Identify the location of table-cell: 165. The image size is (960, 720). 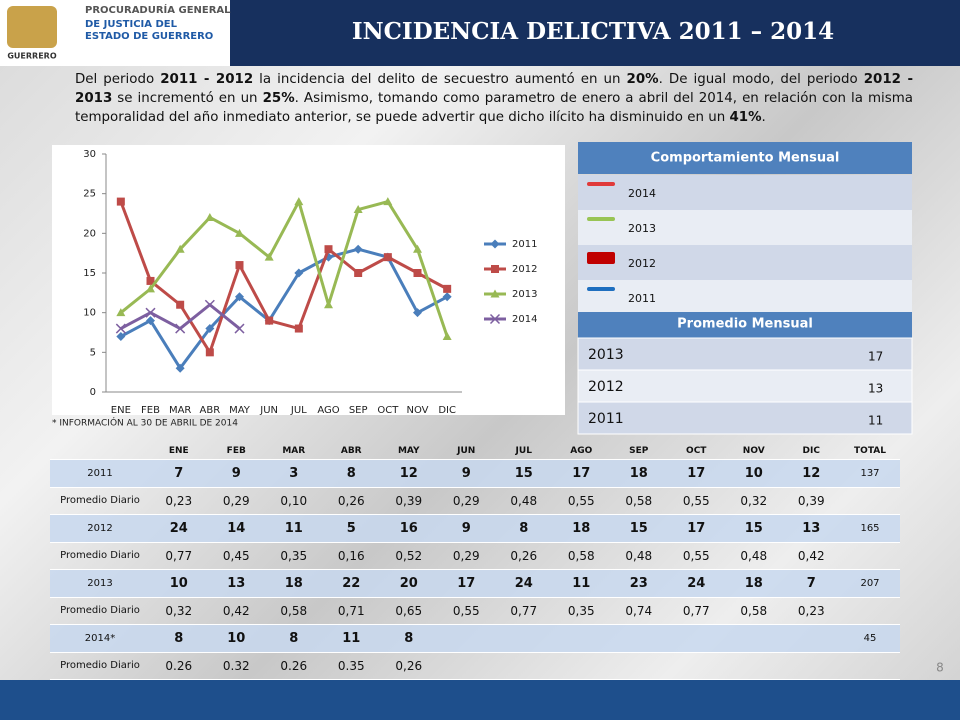
(870, 528).